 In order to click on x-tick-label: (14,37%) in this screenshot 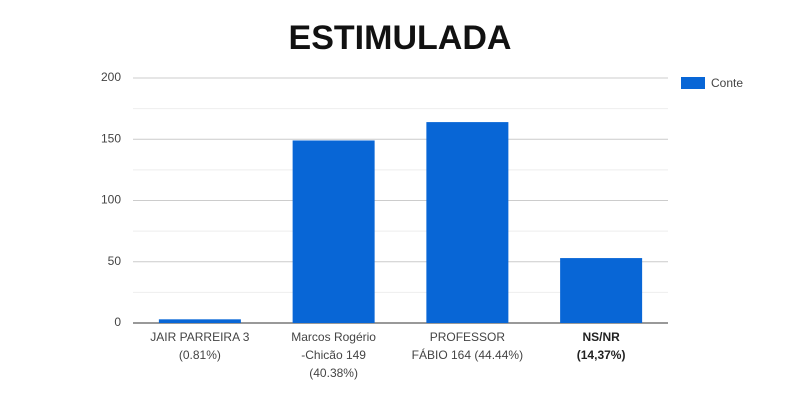, I will do `click(601, 355)`.